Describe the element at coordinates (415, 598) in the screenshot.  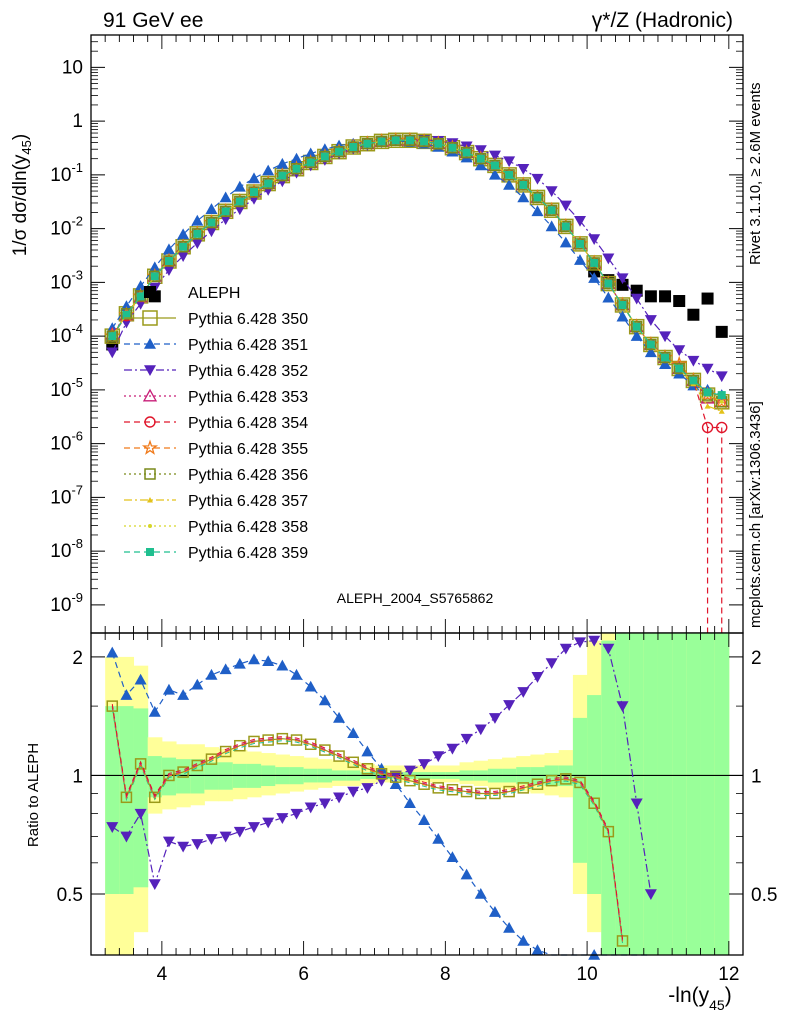
I see `analysis-watermark: ALEPH_2004_S5765862` at that location.